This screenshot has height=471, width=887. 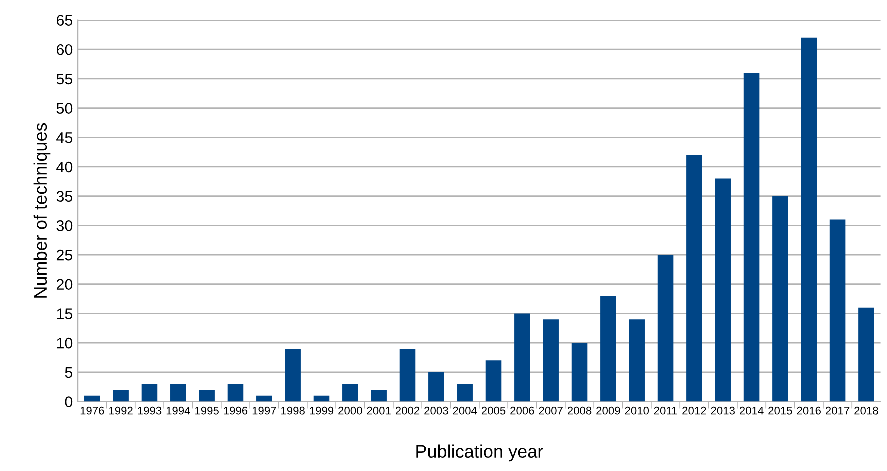 I want to click on x-tick-label: 2001, so click(x=379, y=410).